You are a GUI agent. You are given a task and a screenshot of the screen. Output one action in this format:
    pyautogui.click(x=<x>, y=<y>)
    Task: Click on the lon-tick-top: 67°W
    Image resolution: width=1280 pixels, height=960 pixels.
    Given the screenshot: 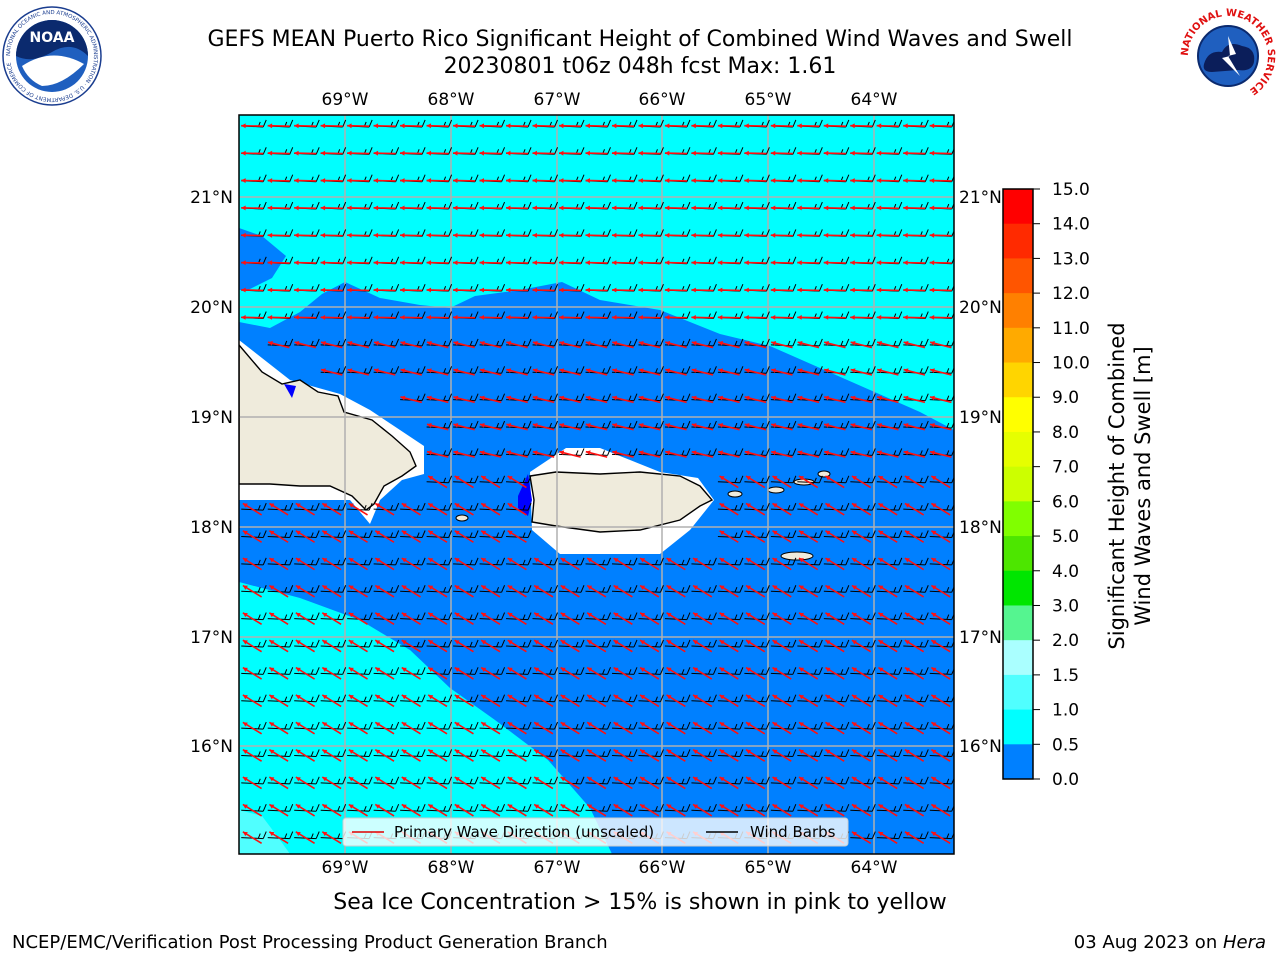 What is the action you would take?
    pyautogui.click(x=557, y=100)
    